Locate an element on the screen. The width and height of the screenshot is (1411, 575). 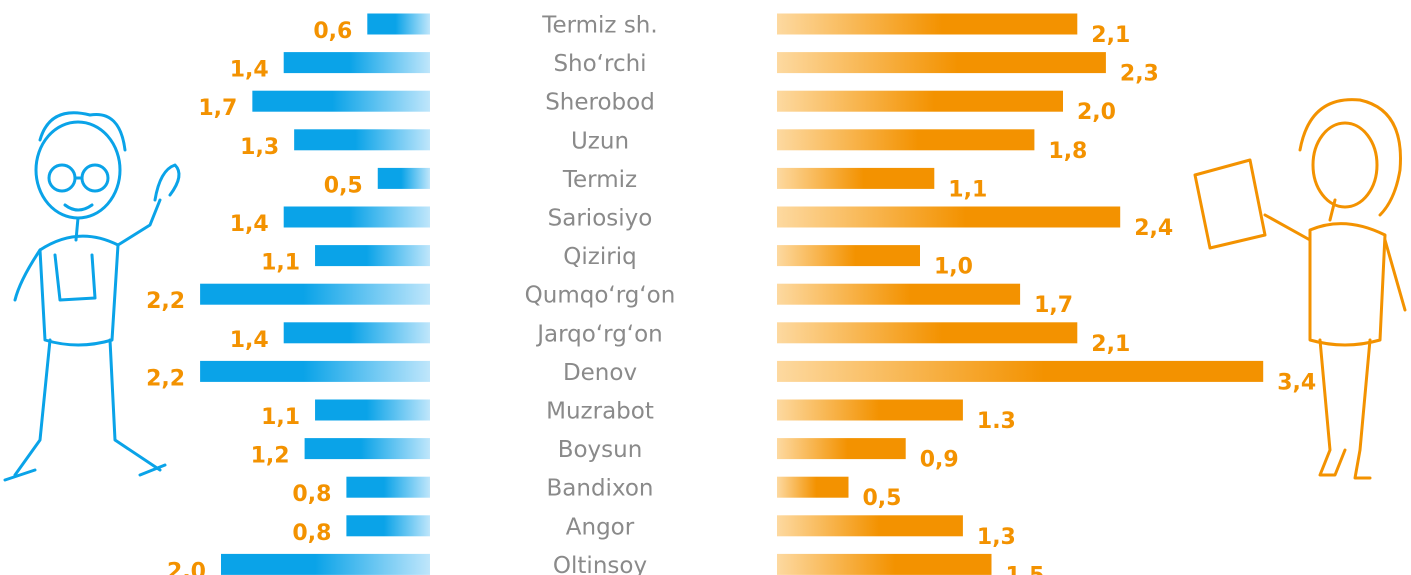
category-label: Sherobod is located at coordinates (600, 103).